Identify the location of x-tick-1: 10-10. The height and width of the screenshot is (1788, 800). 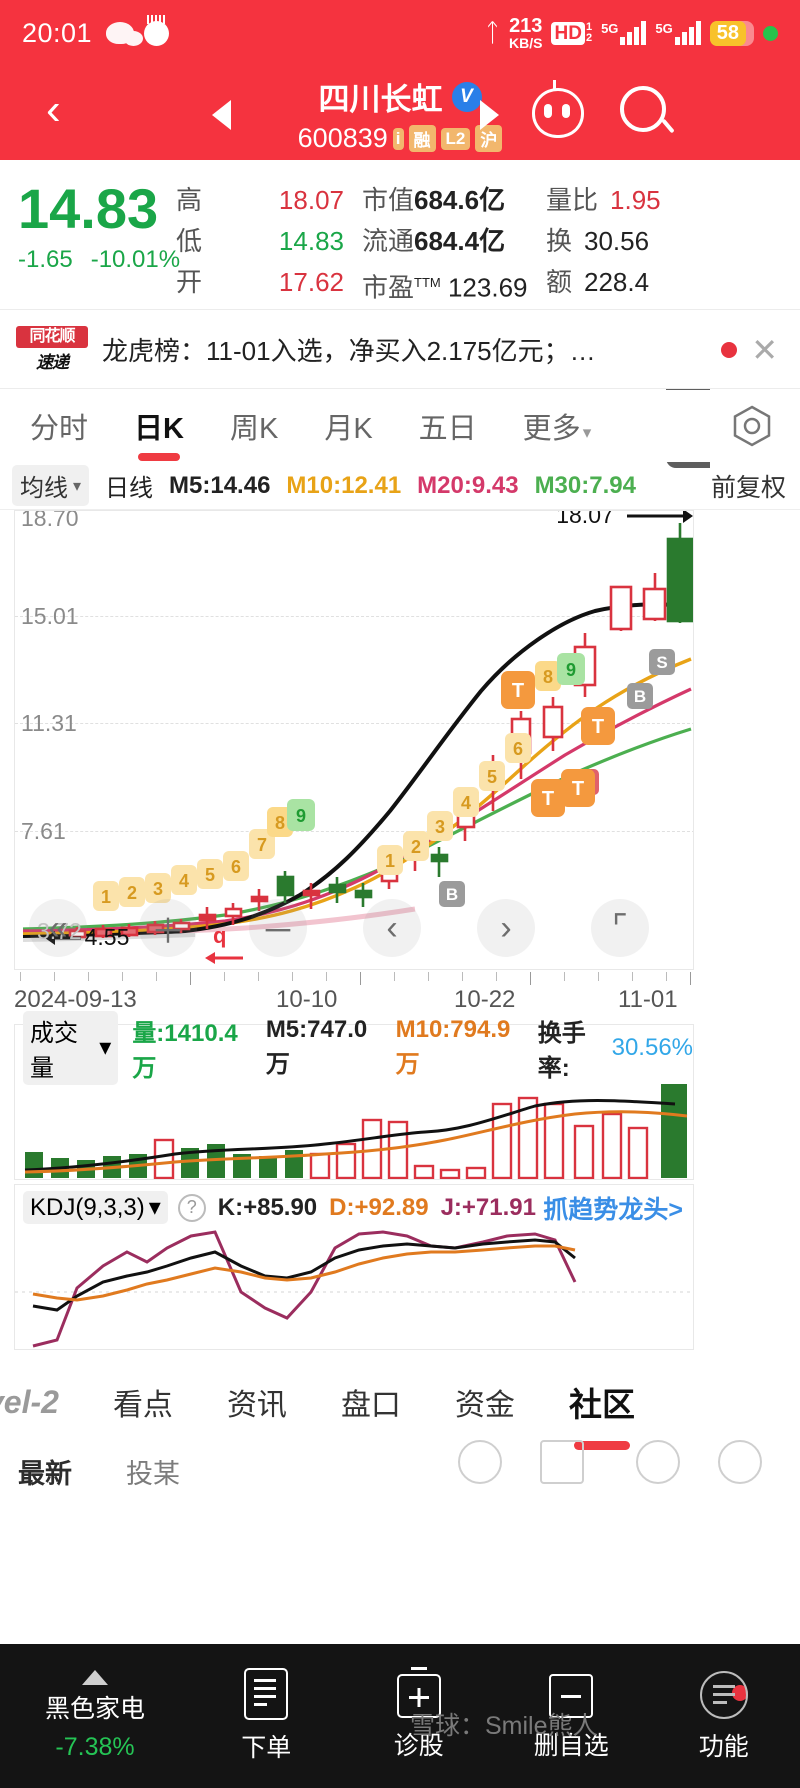
(307, 999).